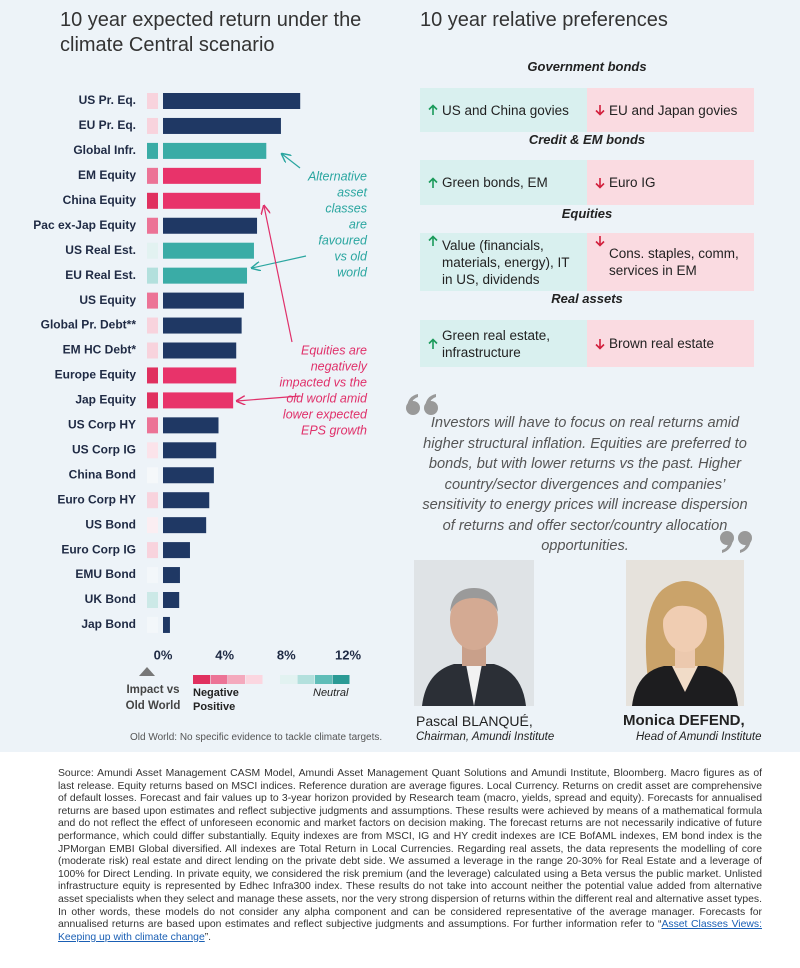 The height and width of the screenshot is (968, 800). I want to click on category-label: Global Infr., so click(104, 150).